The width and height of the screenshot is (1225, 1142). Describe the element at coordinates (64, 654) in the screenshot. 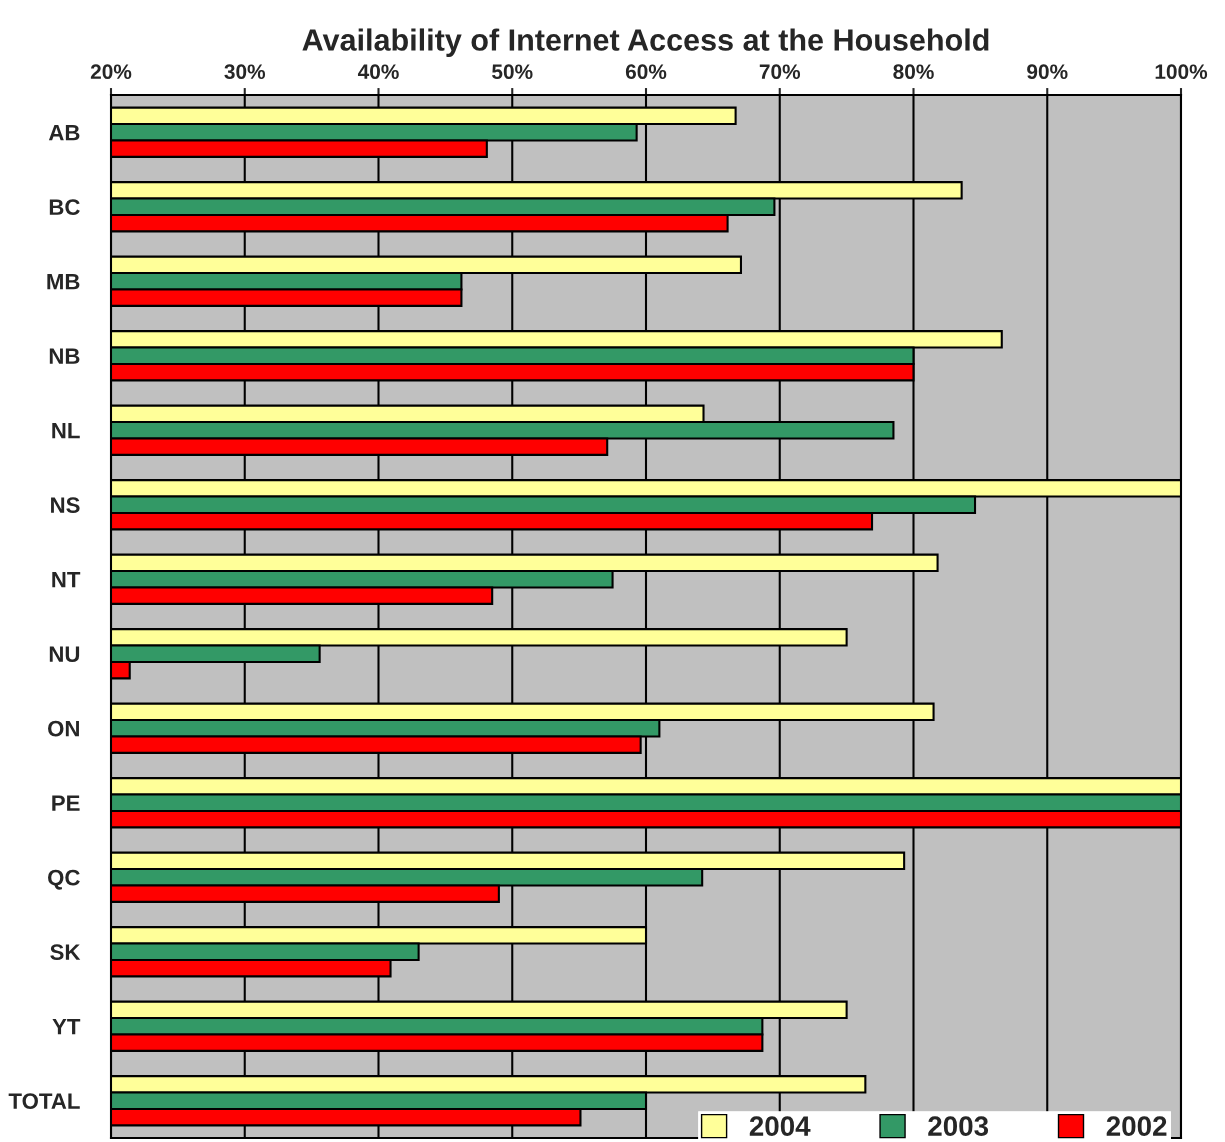

I see `y-tick-label: NU` at that location.